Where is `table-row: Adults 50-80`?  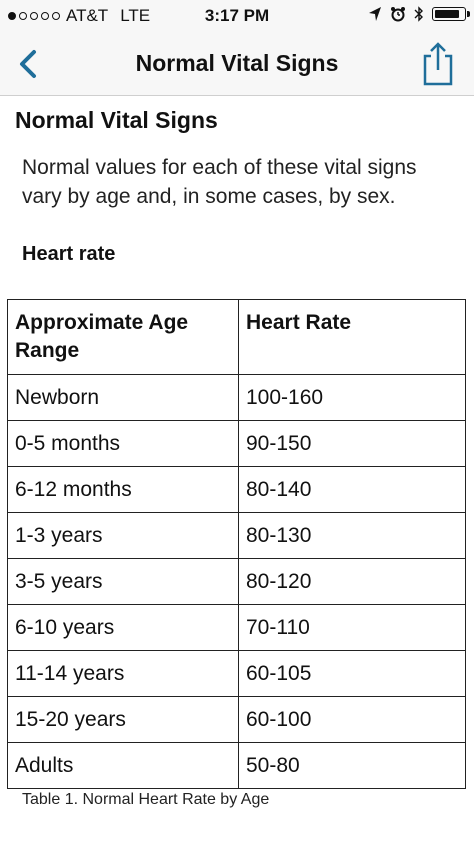
table-row: Adults 50-80 is located at coordinates (236, 765).